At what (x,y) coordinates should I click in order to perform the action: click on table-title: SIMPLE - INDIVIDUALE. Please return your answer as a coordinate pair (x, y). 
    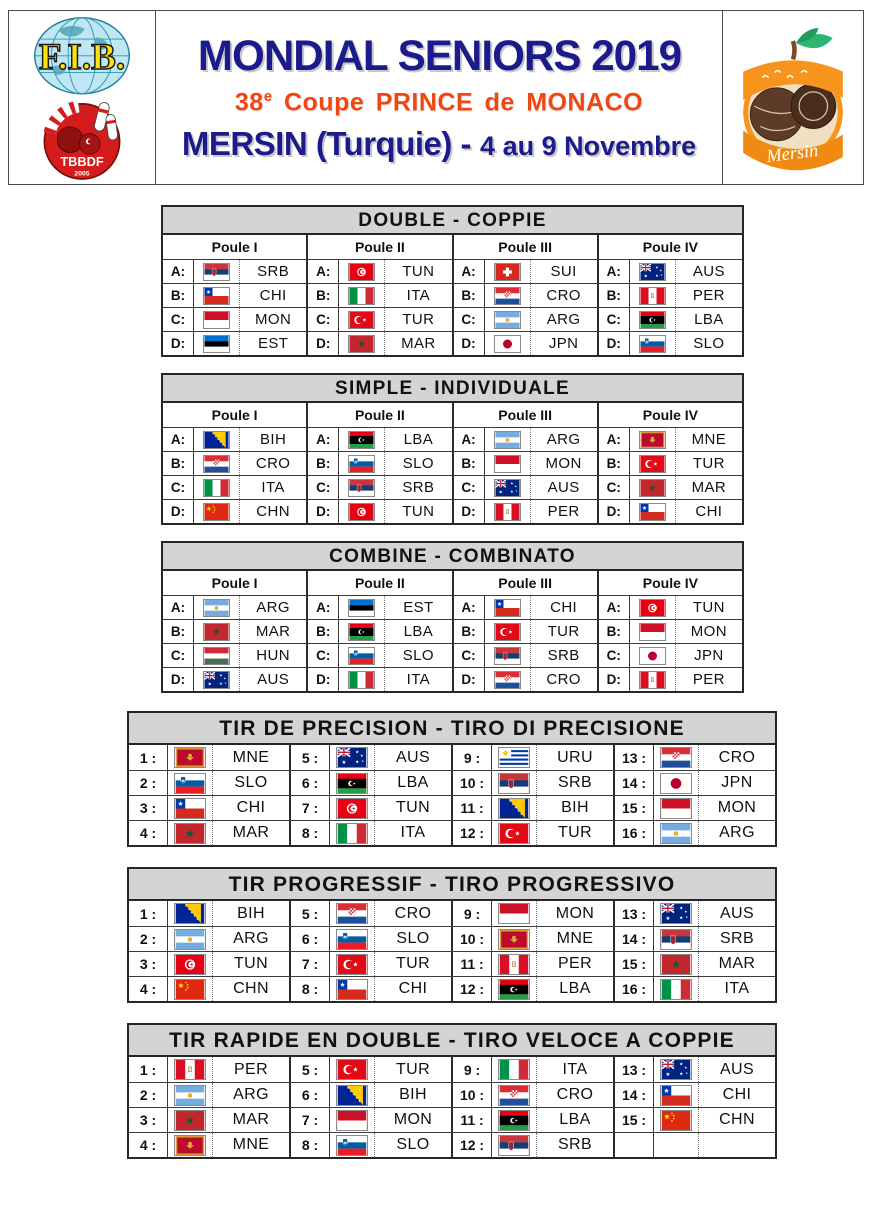
    Looking at the image, I should click on (452, 389).